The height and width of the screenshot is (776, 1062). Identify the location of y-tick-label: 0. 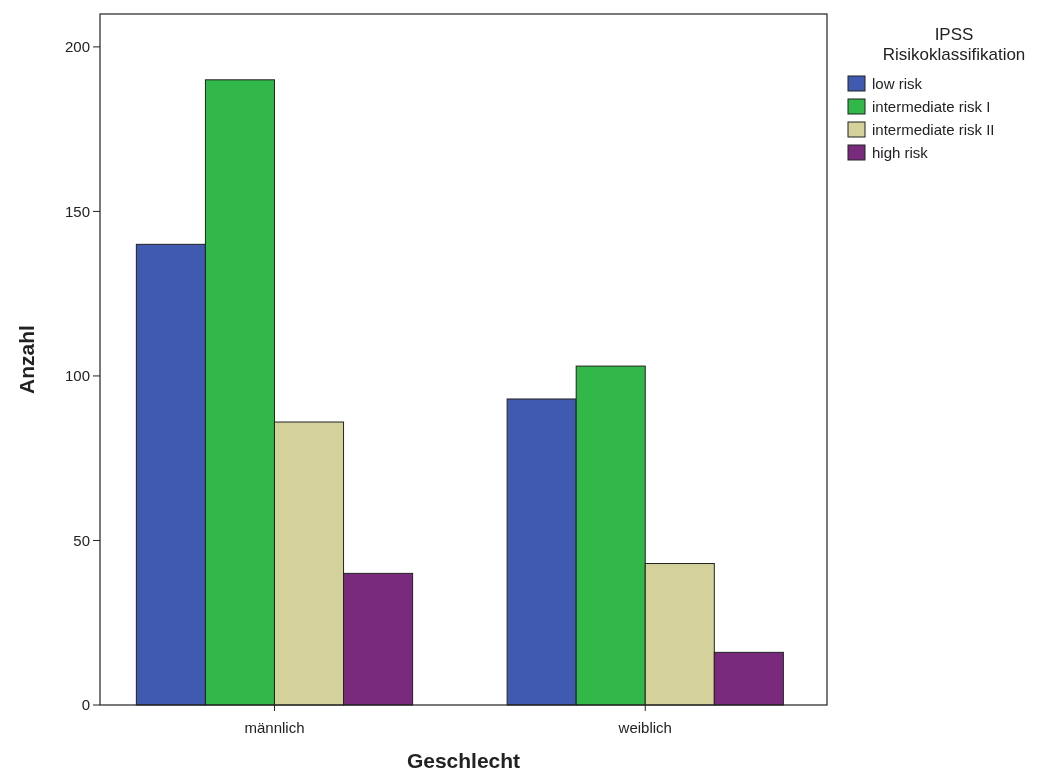
(85, 705).